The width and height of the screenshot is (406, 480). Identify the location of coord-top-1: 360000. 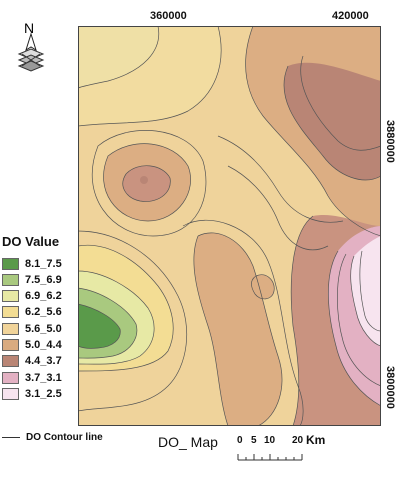
(168, 16).